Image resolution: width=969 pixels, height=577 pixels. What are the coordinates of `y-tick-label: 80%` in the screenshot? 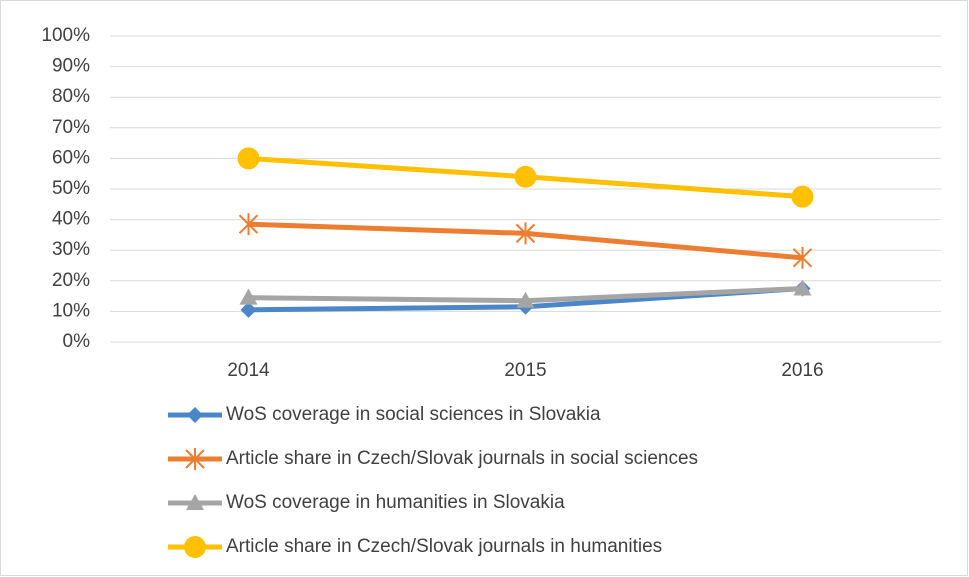 It's located at (71, 96).